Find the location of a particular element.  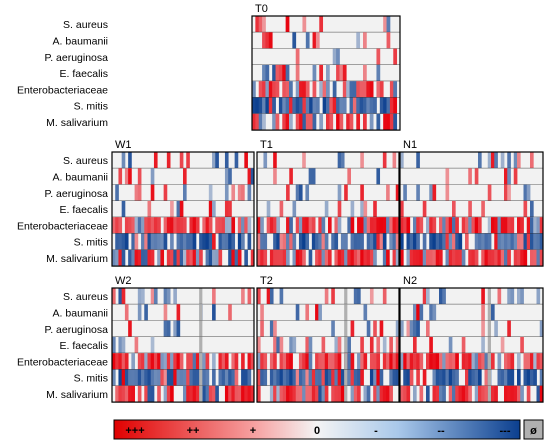

row-label: S. aureus is located at coordinates (85, 25).